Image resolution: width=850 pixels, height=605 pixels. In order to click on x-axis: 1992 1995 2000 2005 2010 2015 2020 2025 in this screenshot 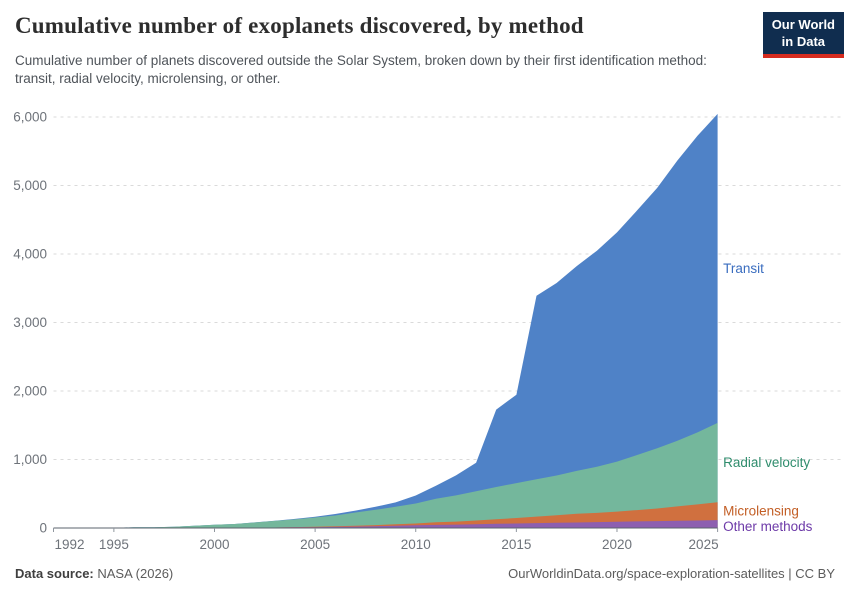, I will do `click(386, 539)`.